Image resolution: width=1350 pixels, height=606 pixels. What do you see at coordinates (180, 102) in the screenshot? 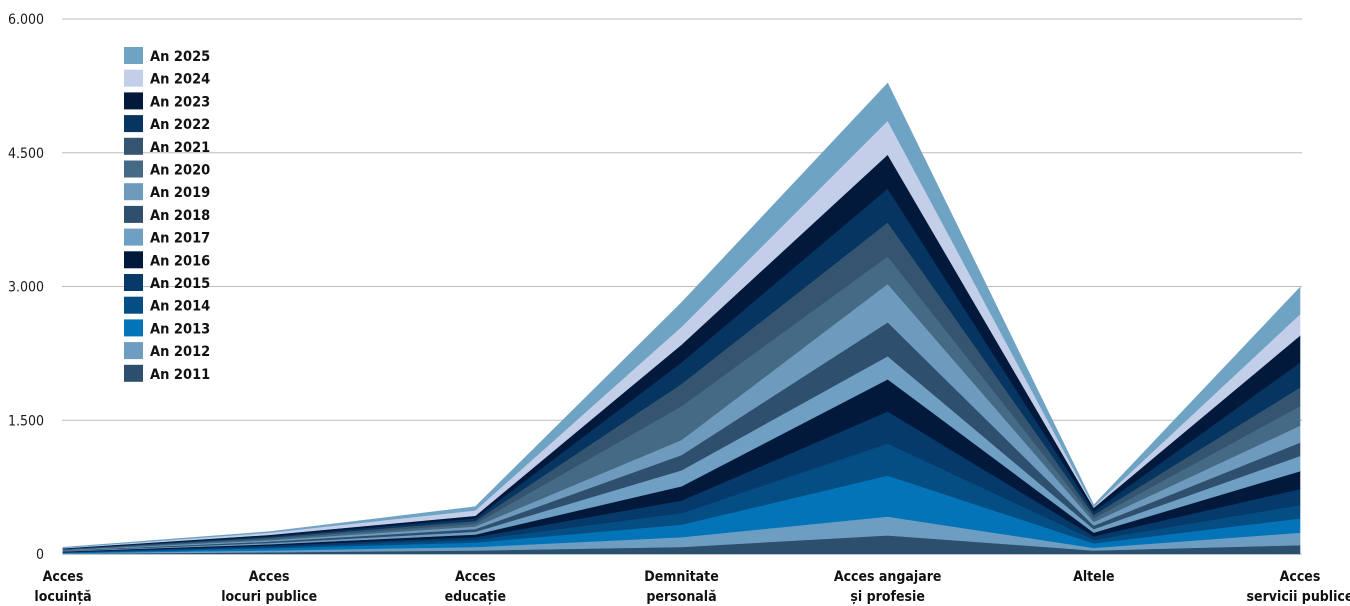
I see `legend-label: An 2023` at bounding box center [180, 102].